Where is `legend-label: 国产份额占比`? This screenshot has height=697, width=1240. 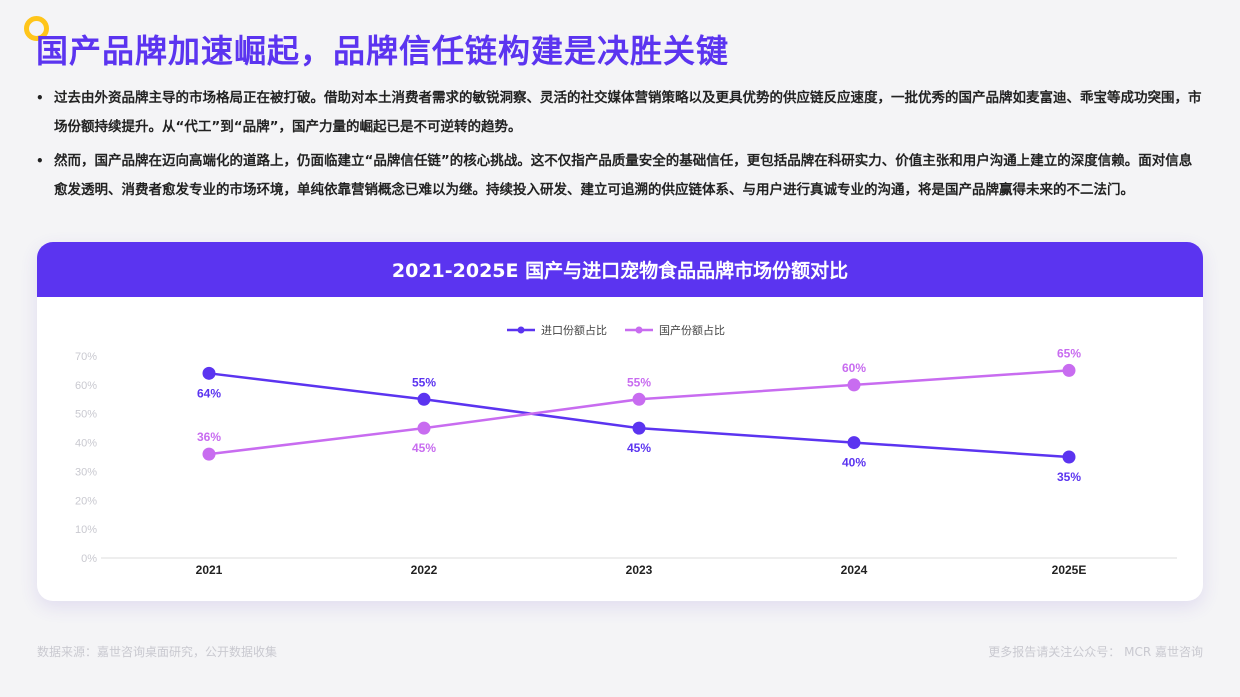
legend-label: 国产份额占比 is located at coordinates (692, 330).